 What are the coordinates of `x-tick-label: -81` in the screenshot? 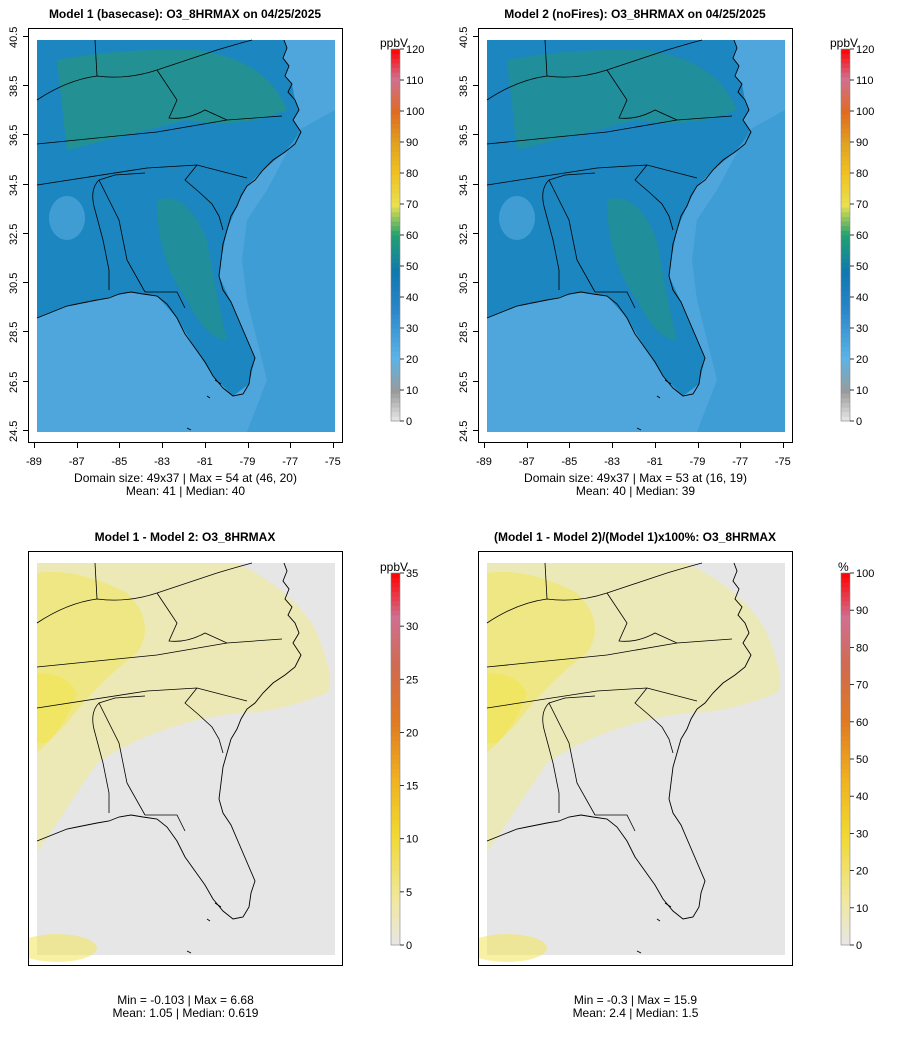 It's located at (654, 462).